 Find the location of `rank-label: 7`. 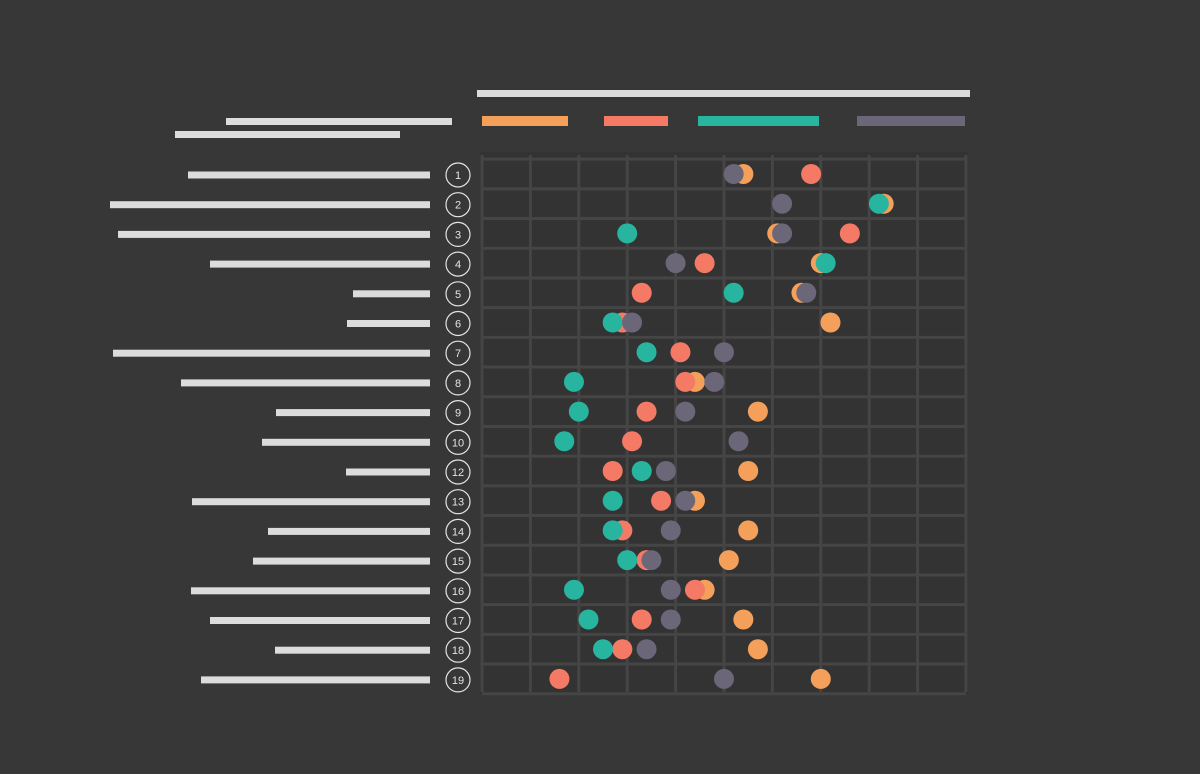

rank-label: 7 is located at coordinates (458, 354).